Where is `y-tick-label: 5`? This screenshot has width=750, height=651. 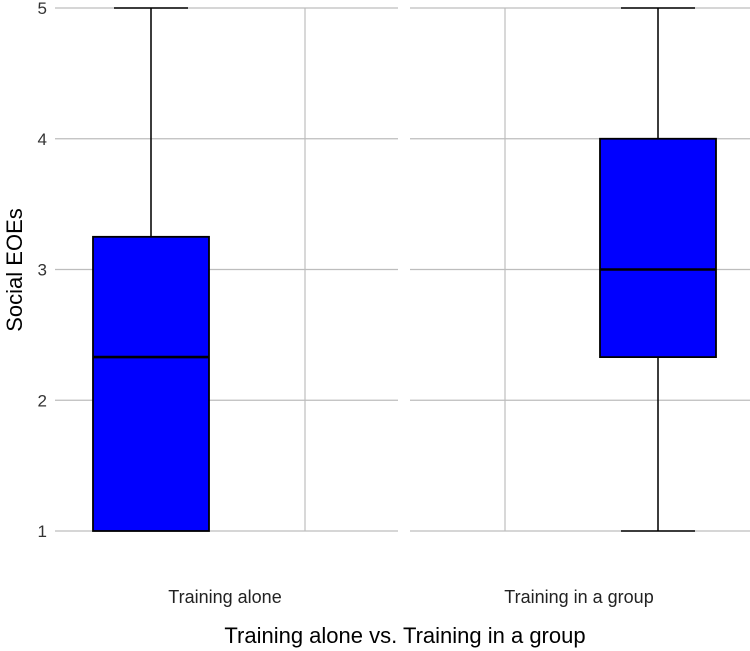
y-tick-label: 5 is located at coordinates (42, 9).